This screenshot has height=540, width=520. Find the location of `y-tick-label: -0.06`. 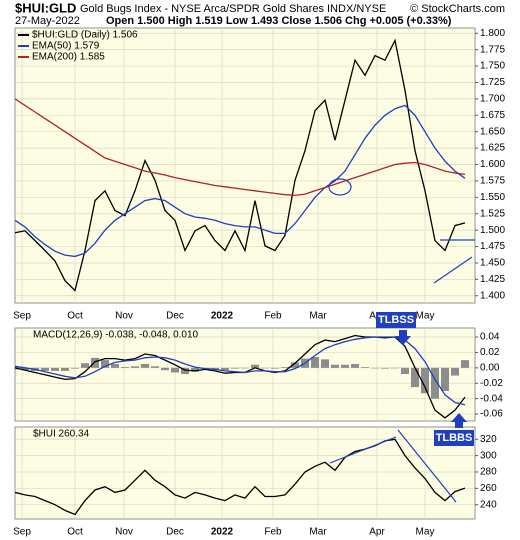

y-tick-label: -0.06 is located at coordinates (491, 414).